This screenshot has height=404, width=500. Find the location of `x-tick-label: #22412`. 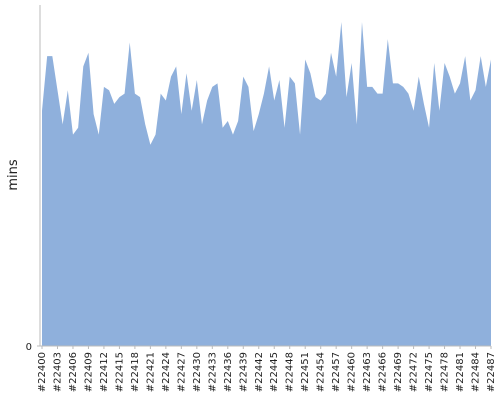

x-tick-label: #22412 is located at coordinates (104, 372).